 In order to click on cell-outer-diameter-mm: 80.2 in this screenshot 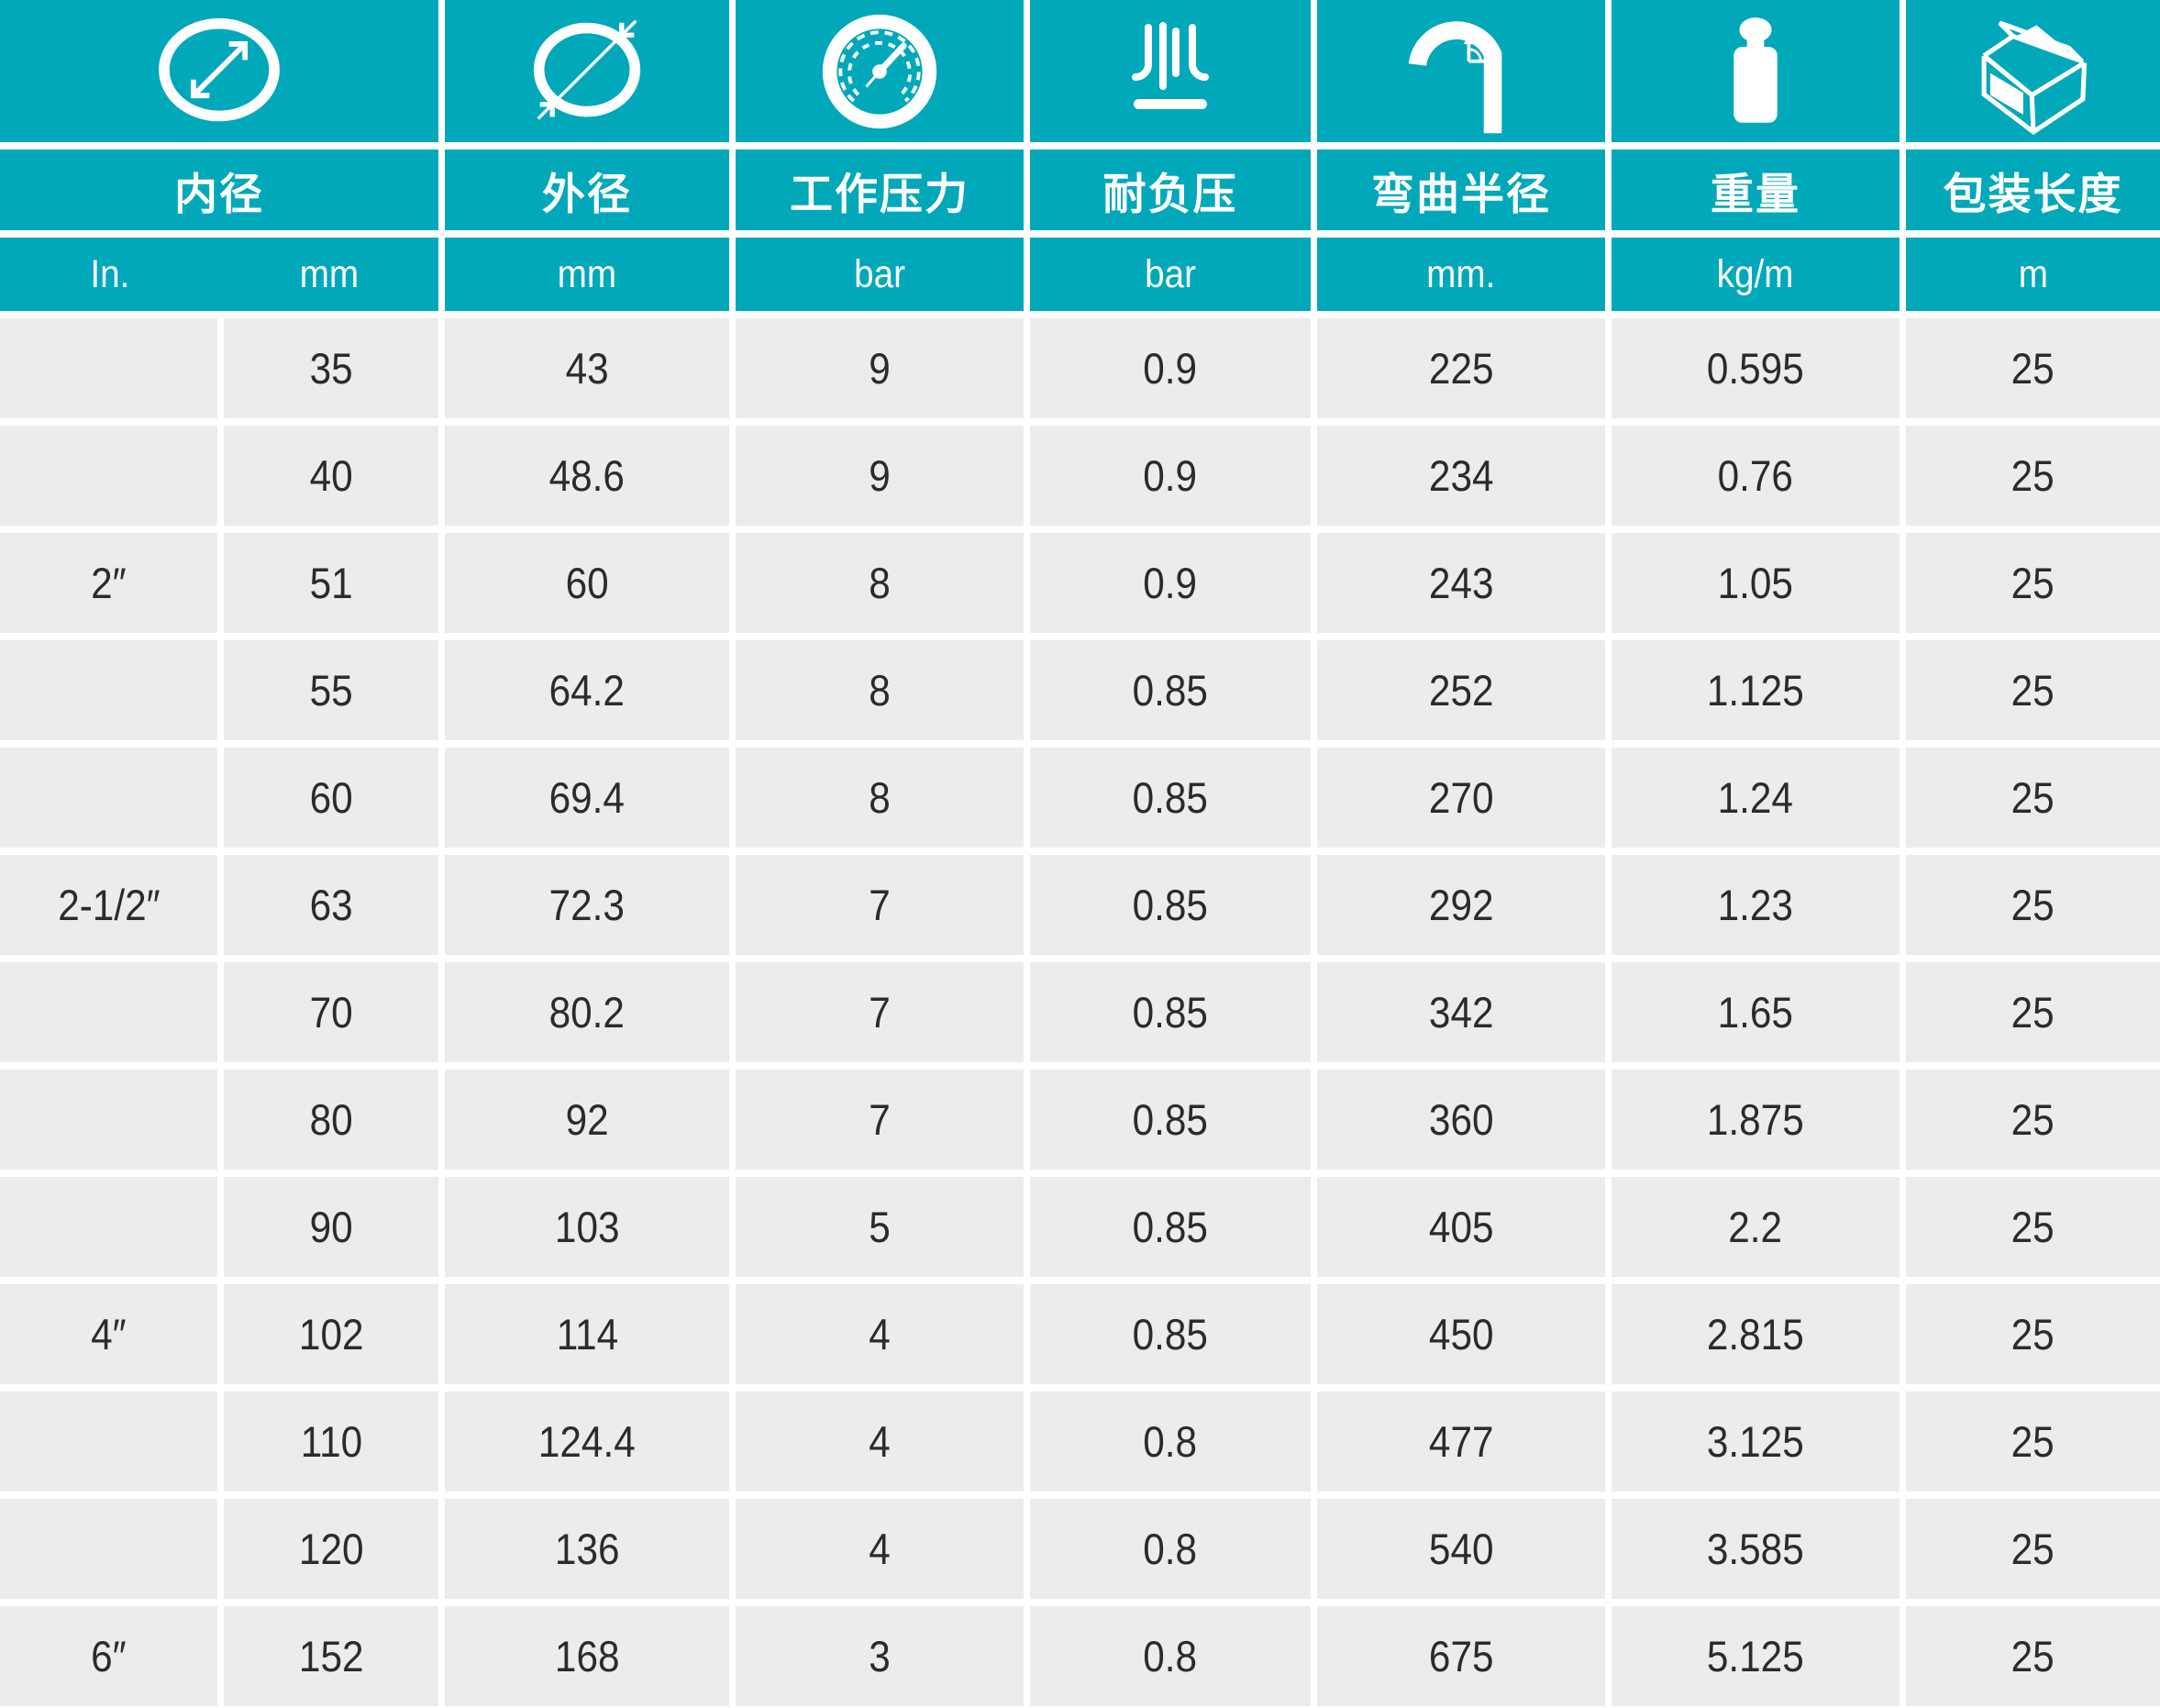, I will do `click(587, 1012)`.